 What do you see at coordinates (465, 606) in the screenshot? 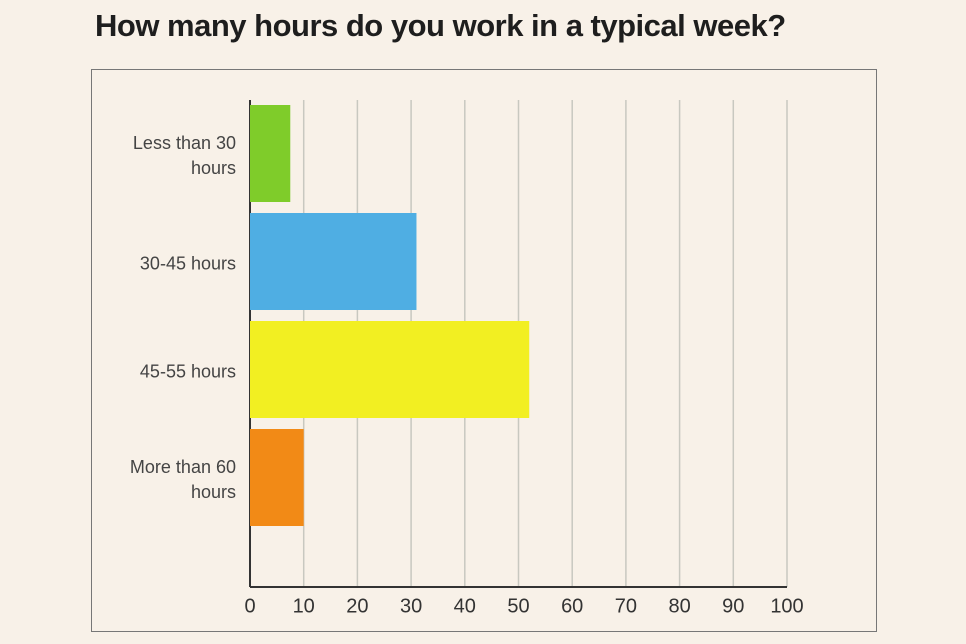
I see `x-tick-label: 40` at bounding box center [465, 606].